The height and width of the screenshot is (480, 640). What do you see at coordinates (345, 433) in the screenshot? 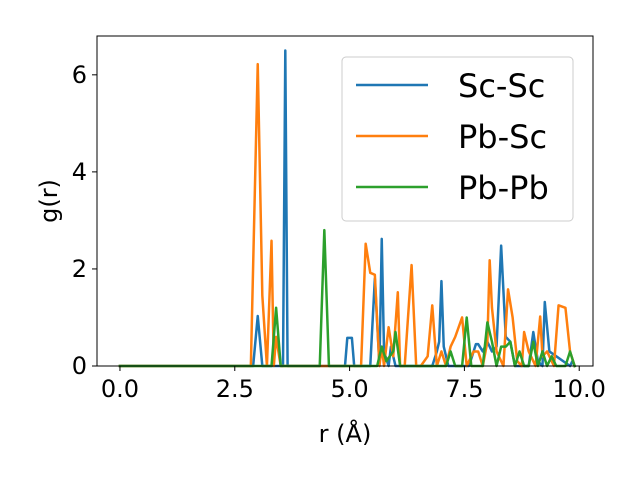
I see `x-axis-label: r (Å)` at bounding box center [345, 433].